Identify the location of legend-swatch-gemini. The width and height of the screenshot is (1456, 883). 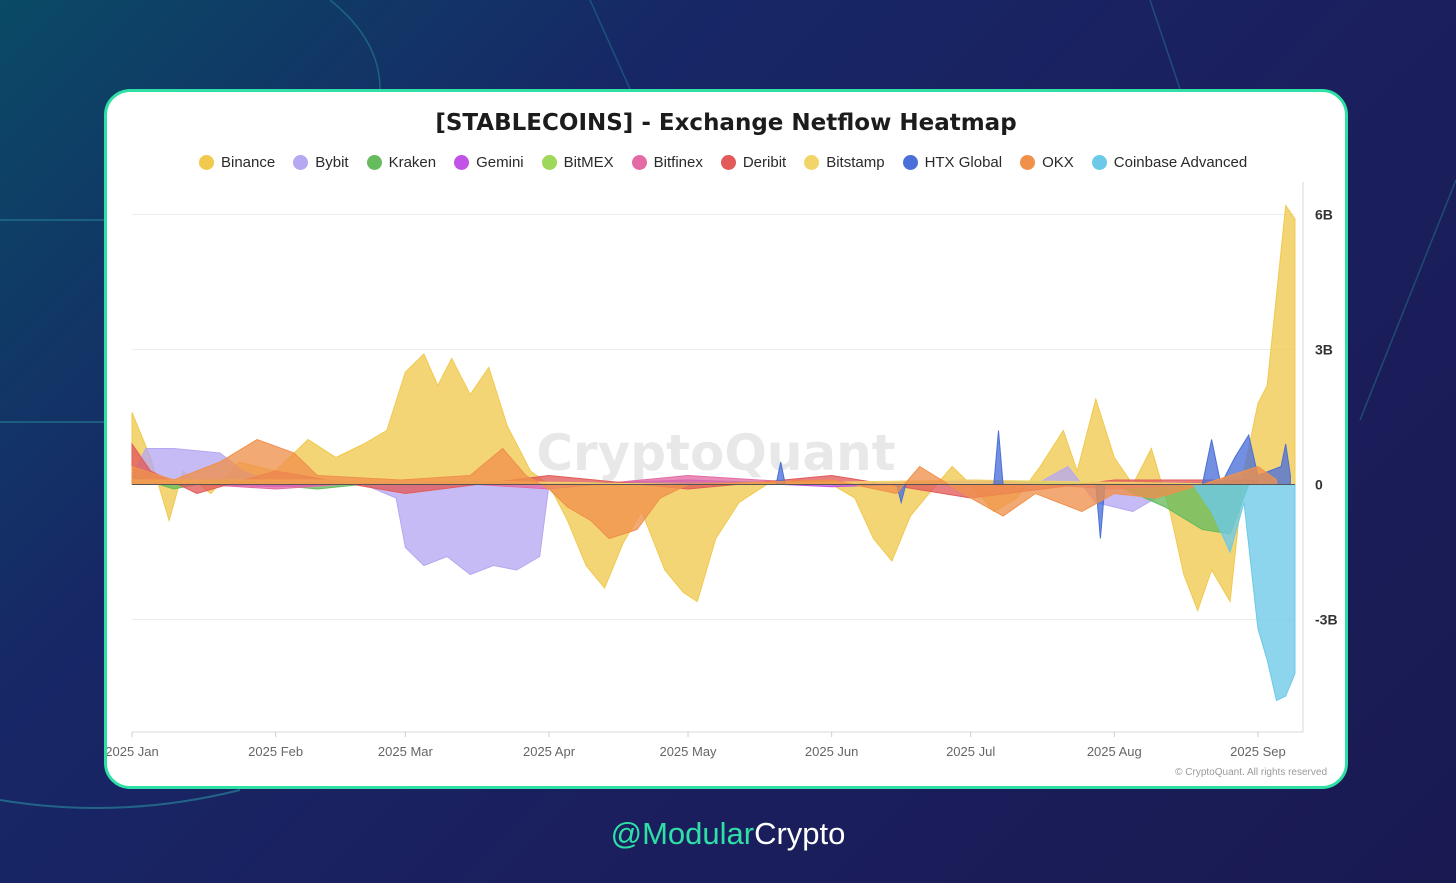
(462, 162).